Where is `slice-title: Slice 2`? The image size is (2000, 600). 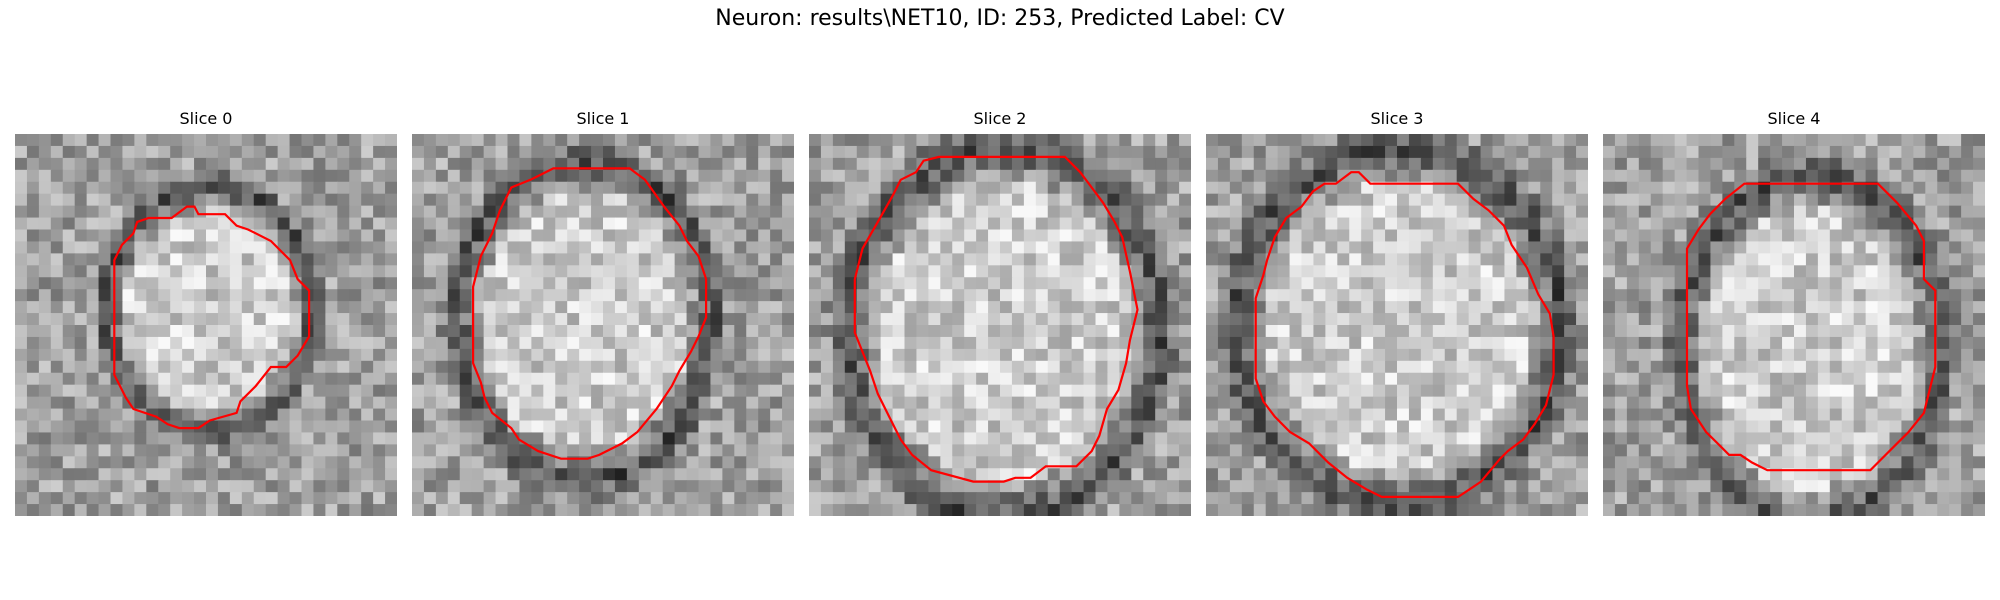
slice-title: Slice 2 is located at coordinates (1000, 118).